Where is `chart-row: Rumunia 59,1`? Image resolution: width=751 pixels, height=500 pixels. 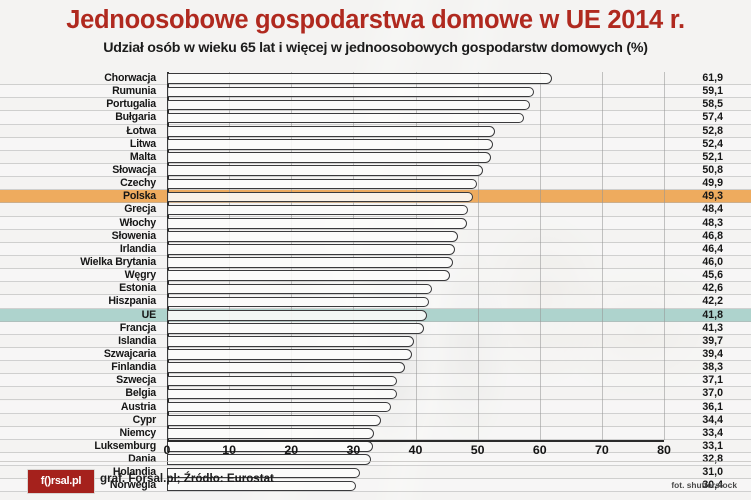
chart-row: Rumunia 59,1 is located at coordinates (375, 92).